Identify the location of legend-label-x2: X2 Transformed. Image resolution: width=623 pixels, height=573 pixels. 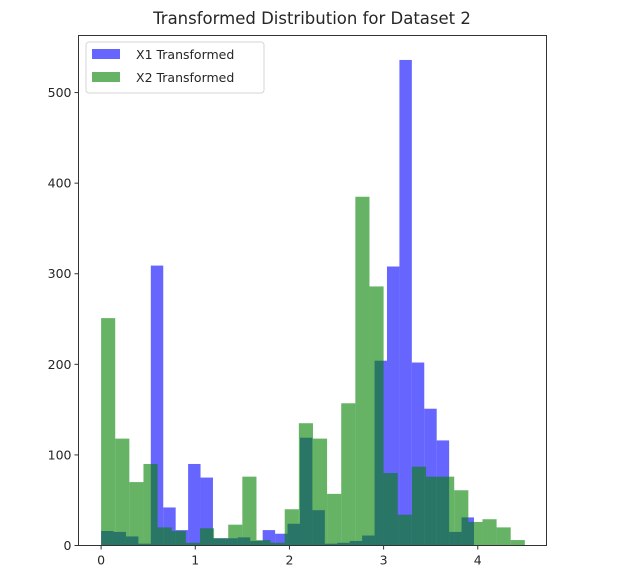
(185, 77).